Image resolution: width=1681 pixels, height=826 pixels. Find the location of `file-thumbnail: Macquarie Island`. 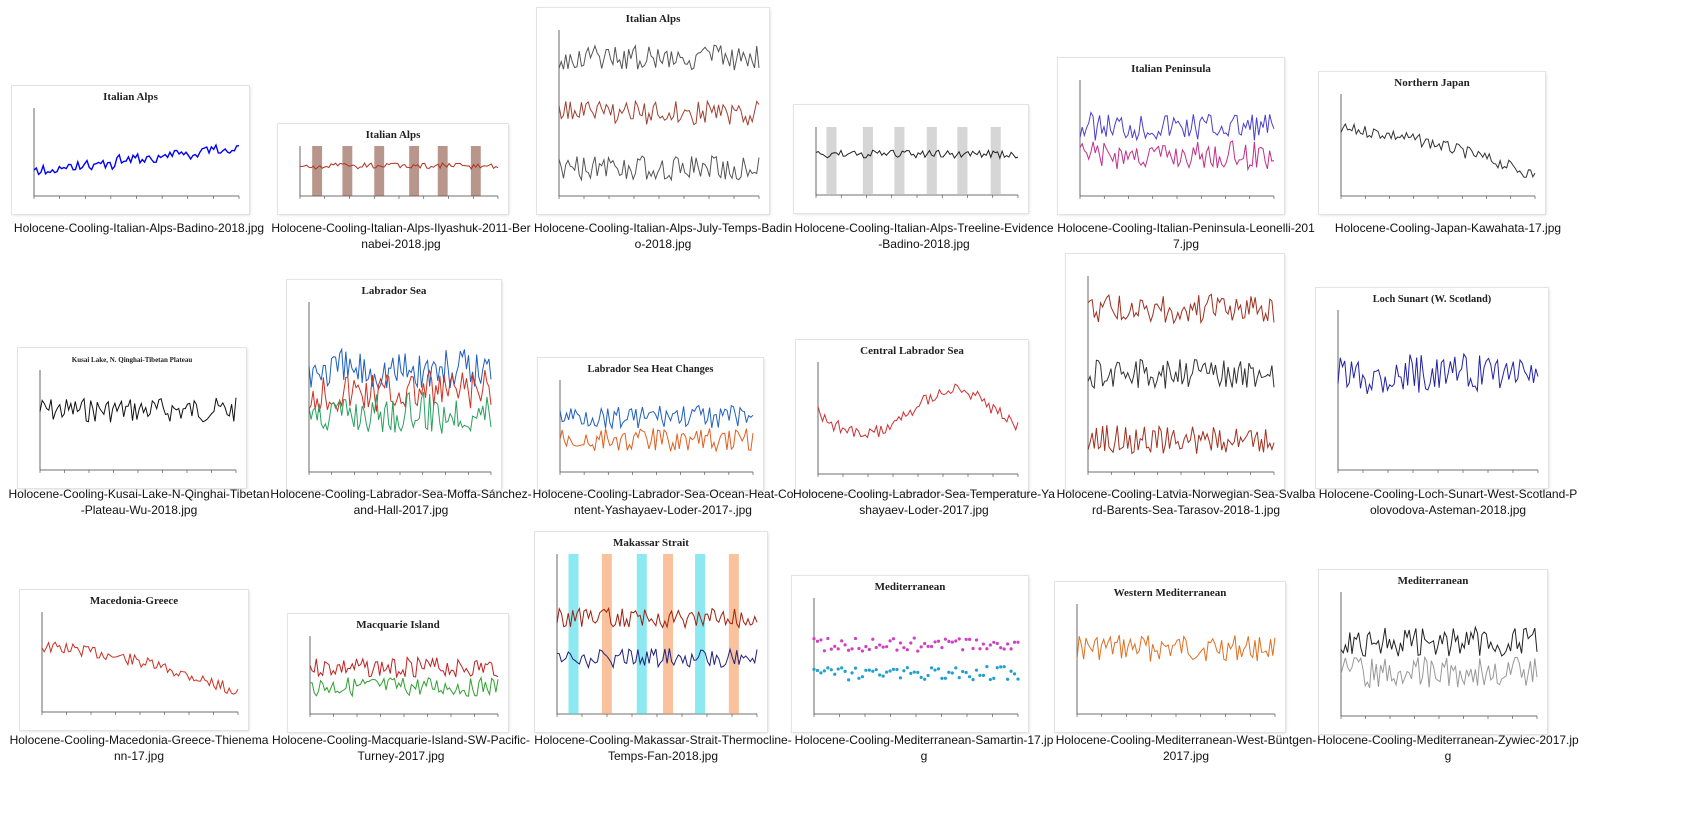

file-thumbnail: Macquarie Island is located at coordinates (398, 673).